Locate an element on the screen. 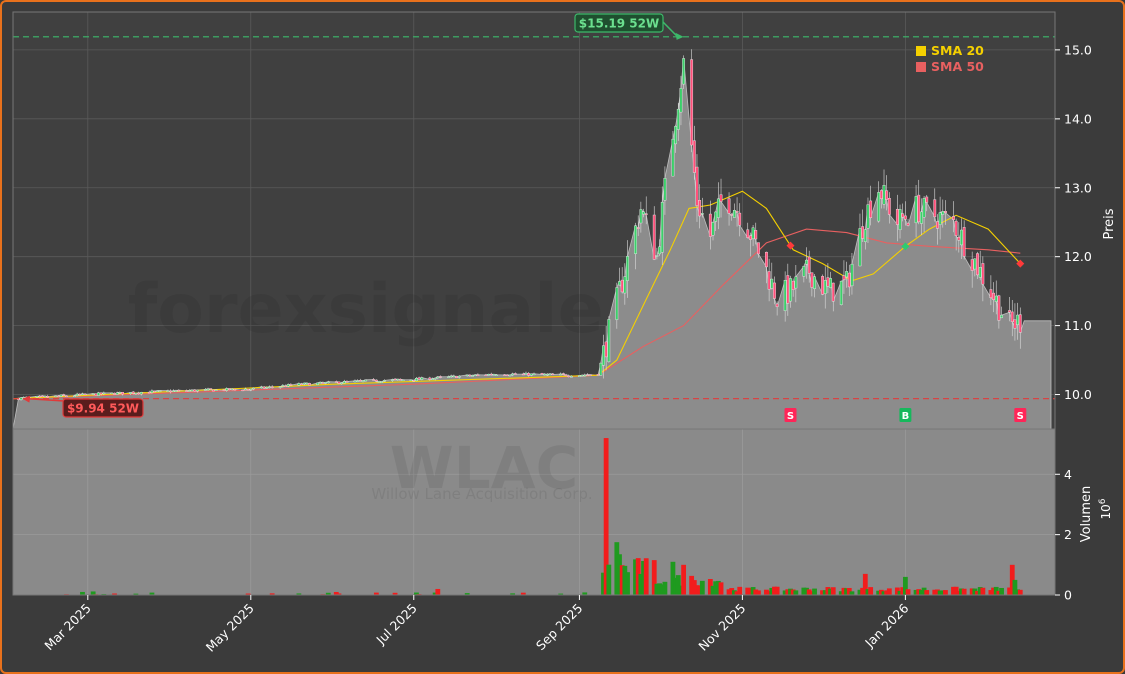  volume-axis-label: Volumen is located at coordinates (1086, 514).